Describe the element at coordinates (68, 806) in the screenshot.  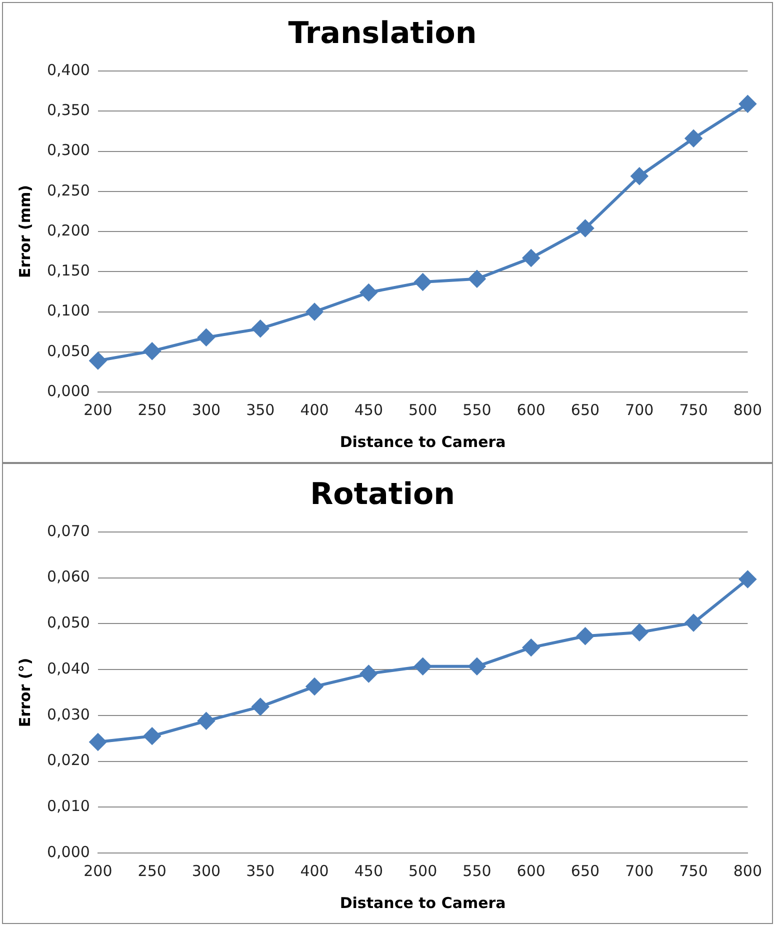
I see `y-tick-label: 0,010` at that location.